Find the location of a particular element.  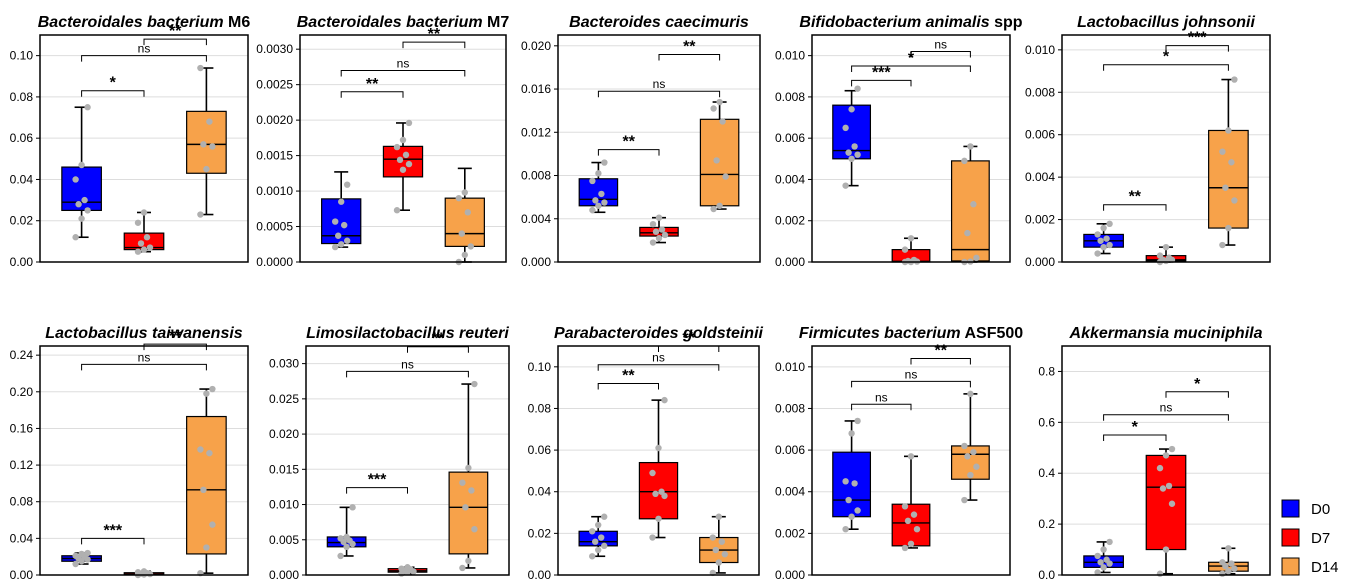

y-tick-label: 0.0000 is located at coordinates (274, 262).